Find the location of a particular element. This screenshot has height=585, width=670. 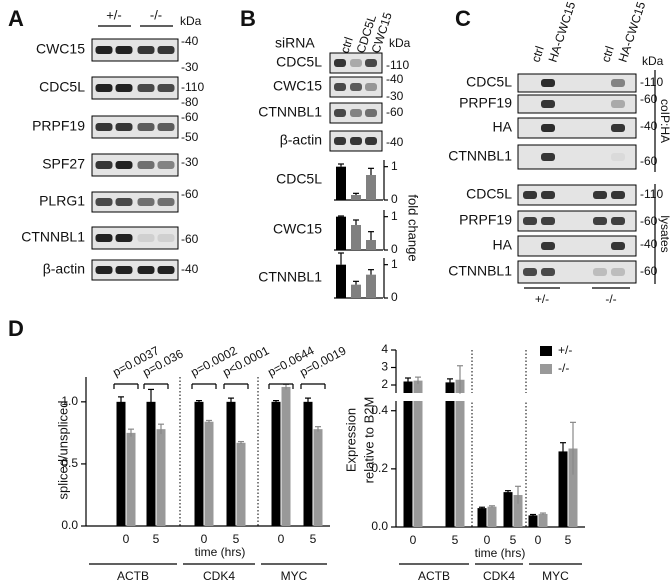

kda-marker: -50 is located at coordinates (190, 137).